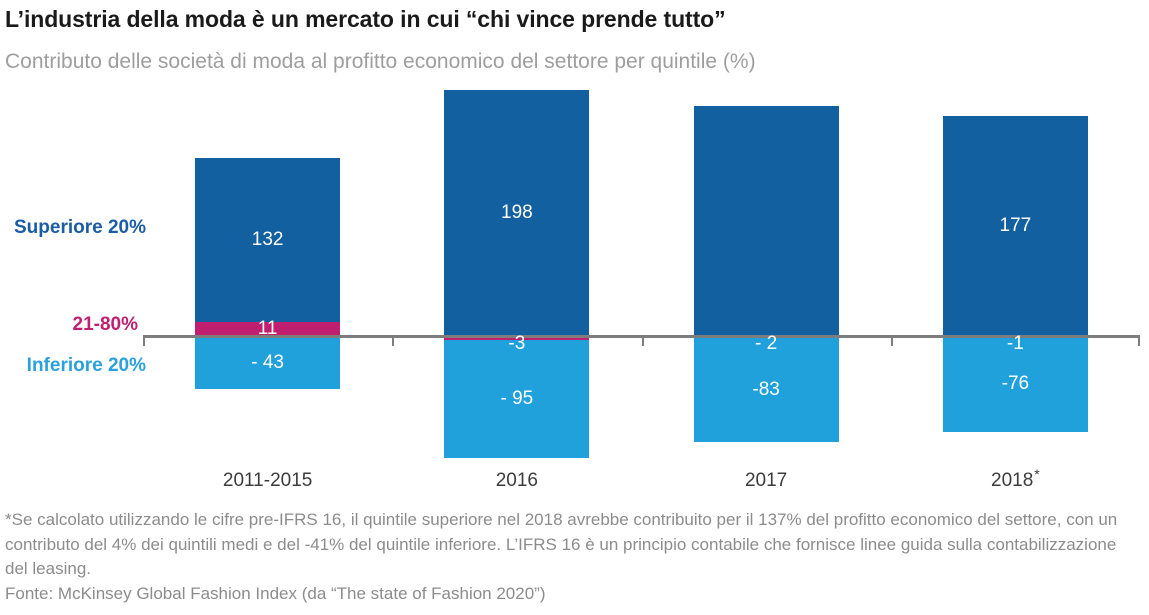 This screenshot has height=615, width=1149. Describe the element at coordinates (1015, 343) in the screenshot. I see `bar-value-mid-2018: -1` at that location.